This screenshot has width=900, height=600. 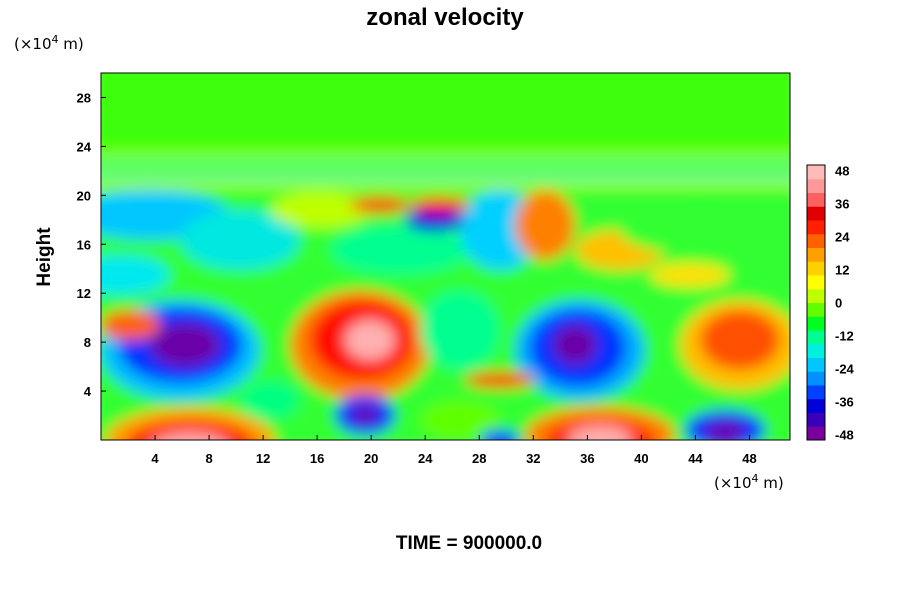 What do you see at coordinates (845, 303) in the screenshot?
I see `colorbar-ticks: 48 36 24 12 0 -12 -24 -36 -48` at bounding box center [845, 303].